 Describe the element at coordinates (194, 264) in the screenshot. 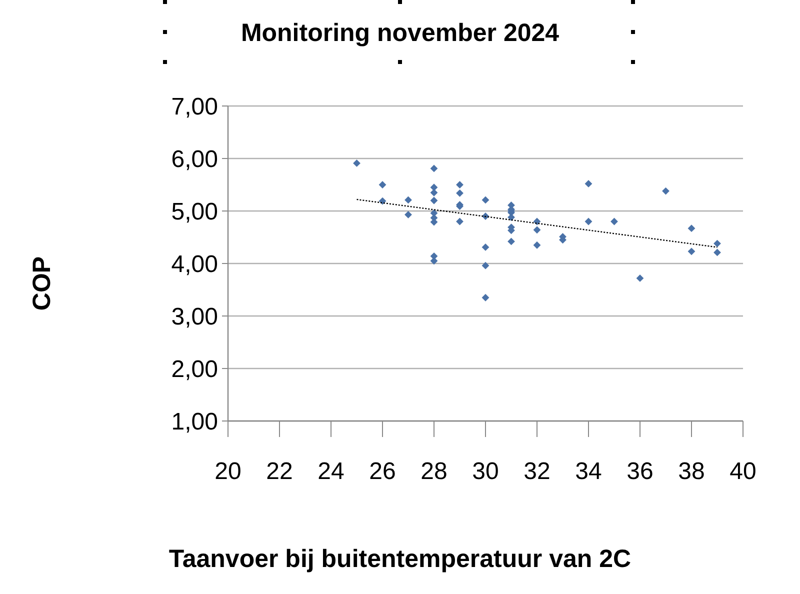

I see `y-tick-label: 4,00` at that location.